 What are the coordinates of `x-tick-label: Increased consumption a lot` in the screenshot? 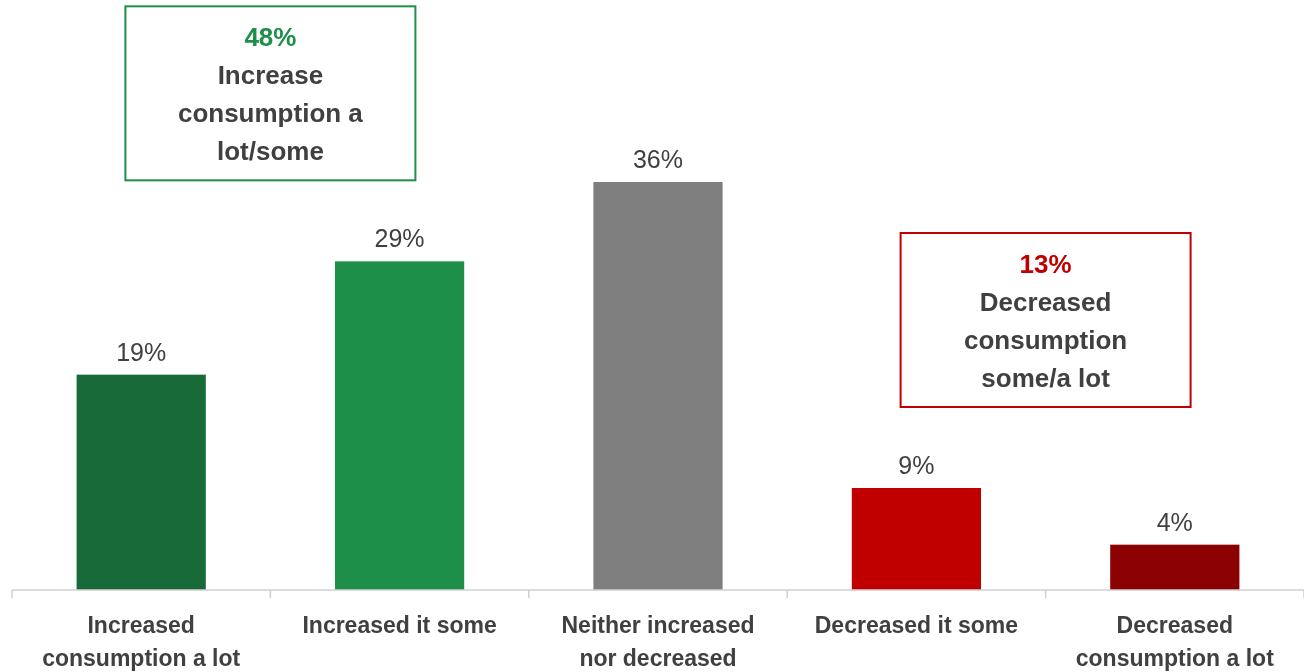 It's located at (141, 641).